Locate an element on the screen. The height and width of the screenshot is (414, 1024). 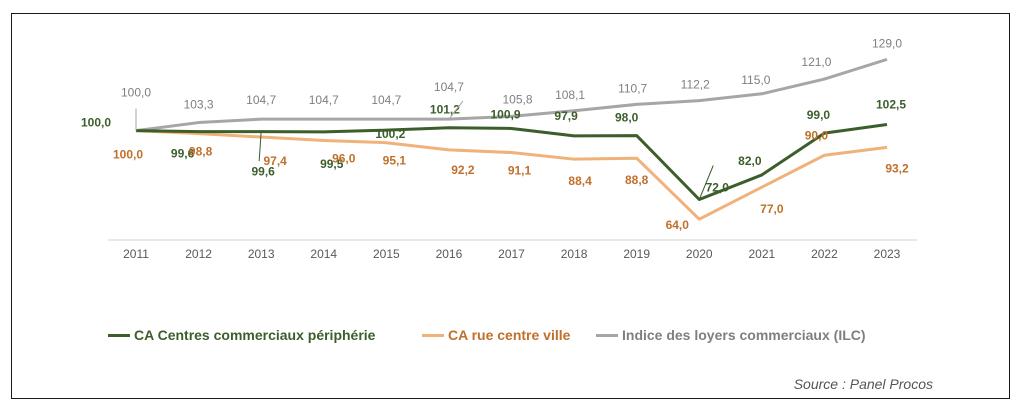
legend-item-ilc: Indice des loyers commerciaux (ILC) is located at coordinates (731, 335).